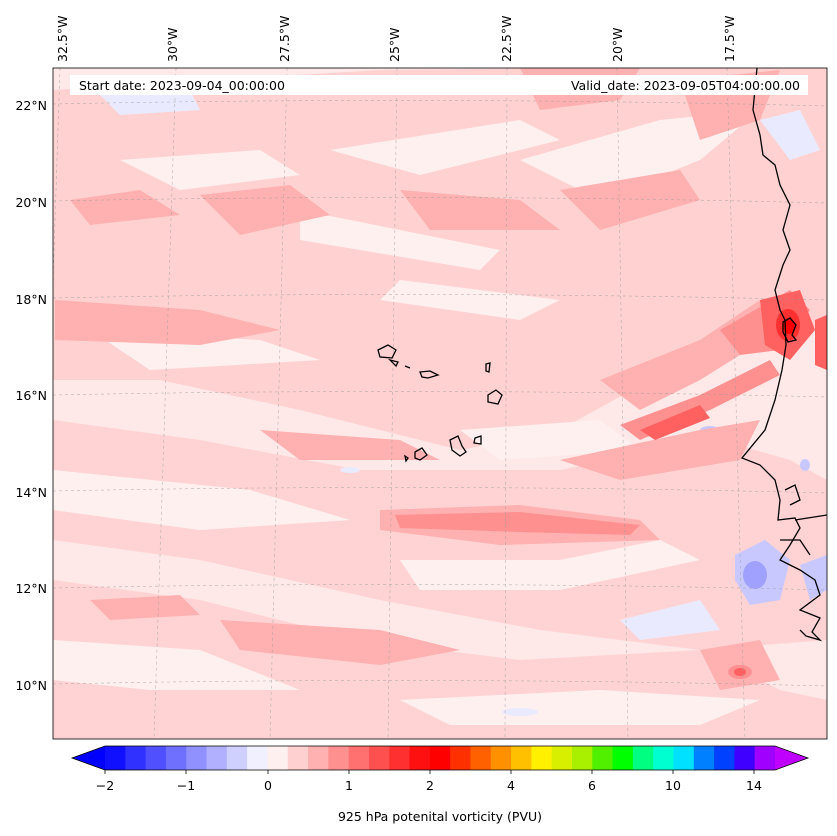 The height and width of the screenshot is (836, 837). What do you see at coordinates (284, 39) in the screenshot?
I see `lon-label: 27.5°W` at bounding box center [284, 39].